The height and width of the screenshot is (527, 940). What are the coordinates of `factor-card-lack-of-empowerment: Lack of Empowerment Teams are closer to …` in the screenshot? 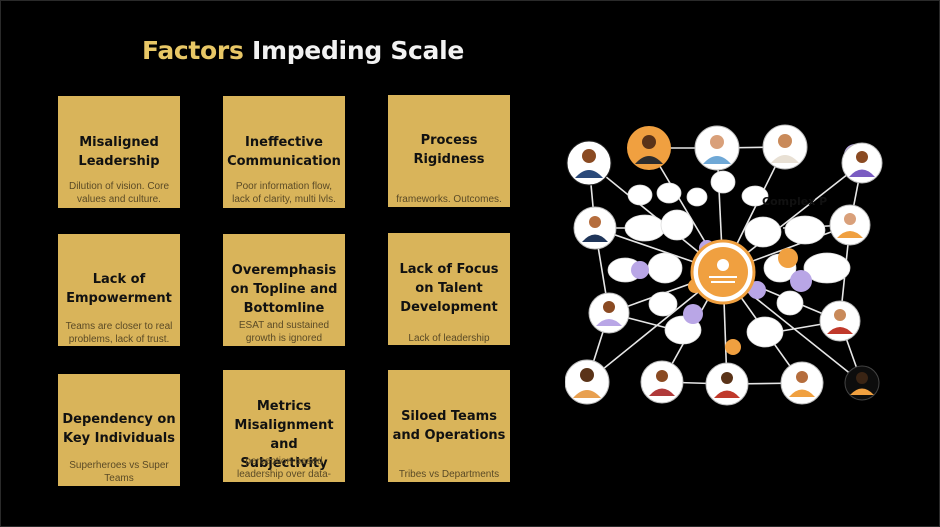 It's located at (119, 290).